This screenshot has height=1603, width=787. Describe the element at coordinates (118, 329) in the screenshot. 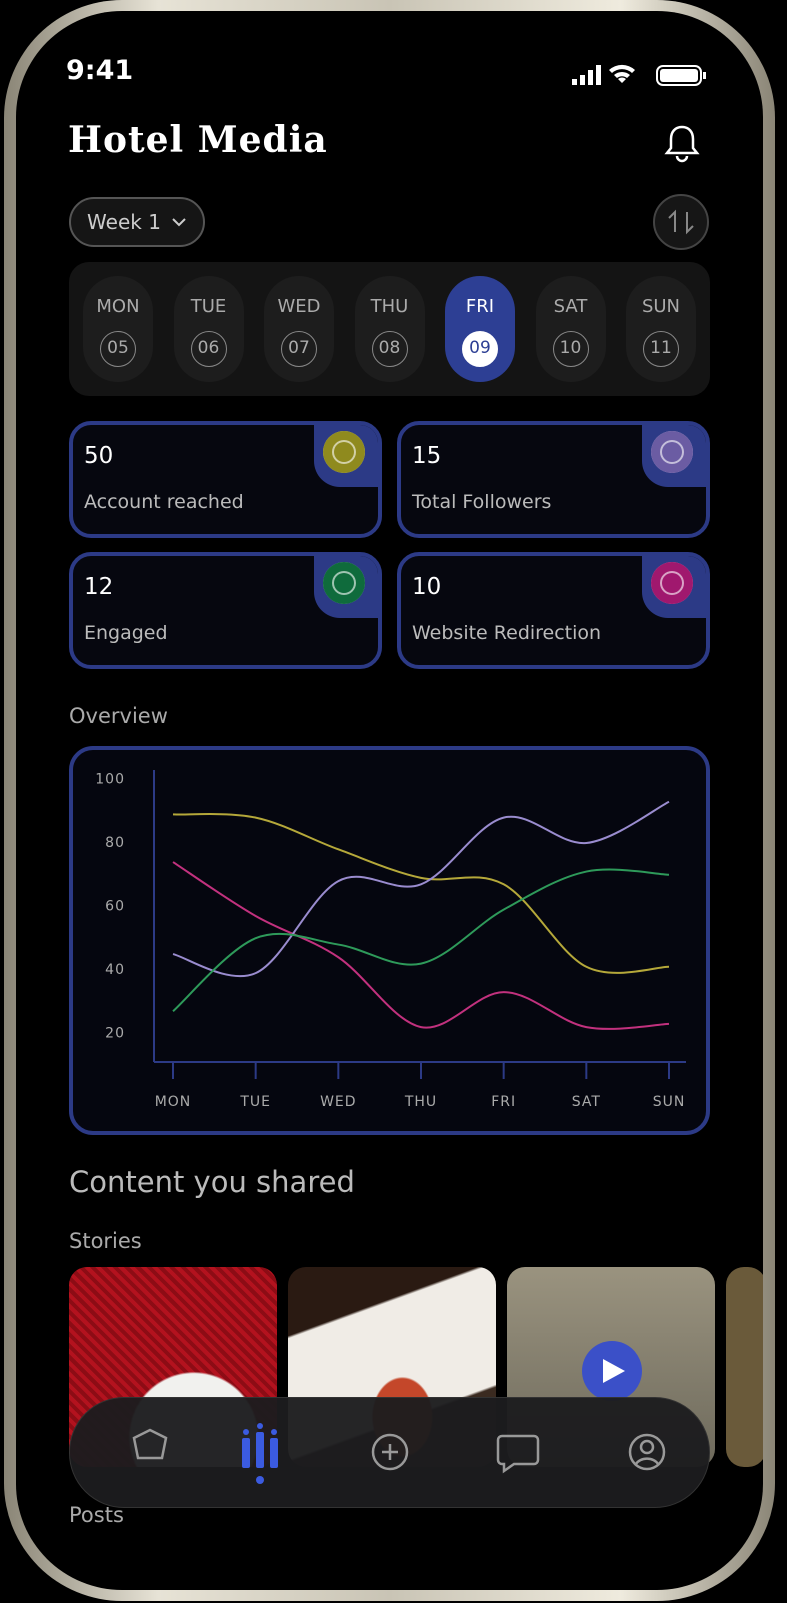

I see `day-pill: MON 05` at that location.